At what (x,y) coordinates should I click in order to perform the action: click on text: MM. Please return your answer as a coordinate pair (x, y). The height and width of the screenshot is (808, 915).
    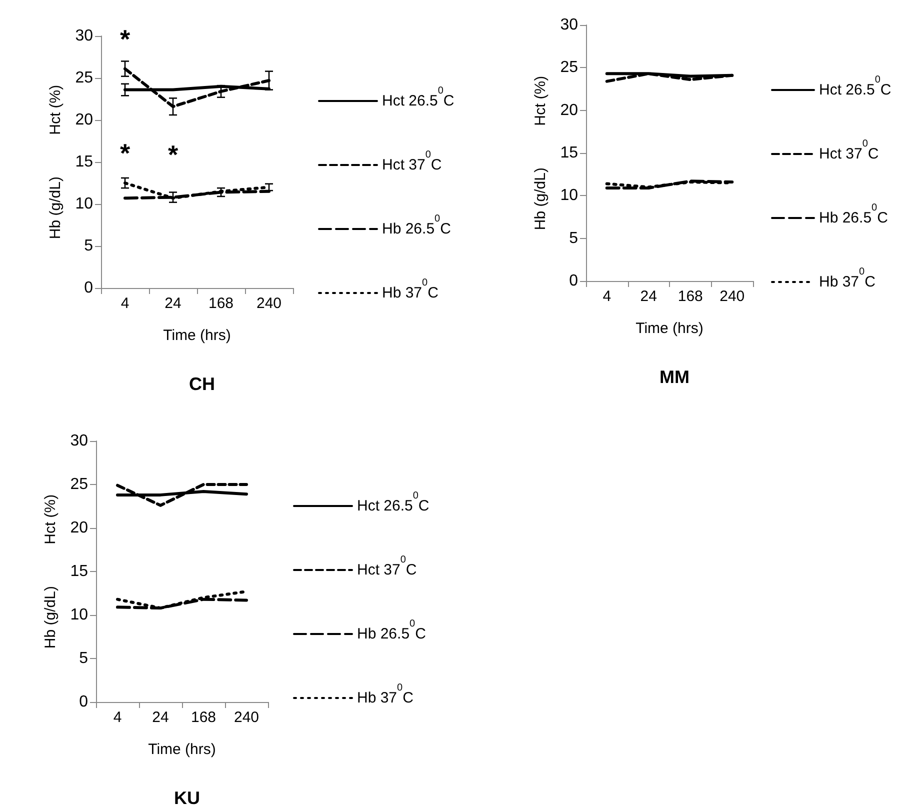
    Looking at the image, I should click on (675, 377).